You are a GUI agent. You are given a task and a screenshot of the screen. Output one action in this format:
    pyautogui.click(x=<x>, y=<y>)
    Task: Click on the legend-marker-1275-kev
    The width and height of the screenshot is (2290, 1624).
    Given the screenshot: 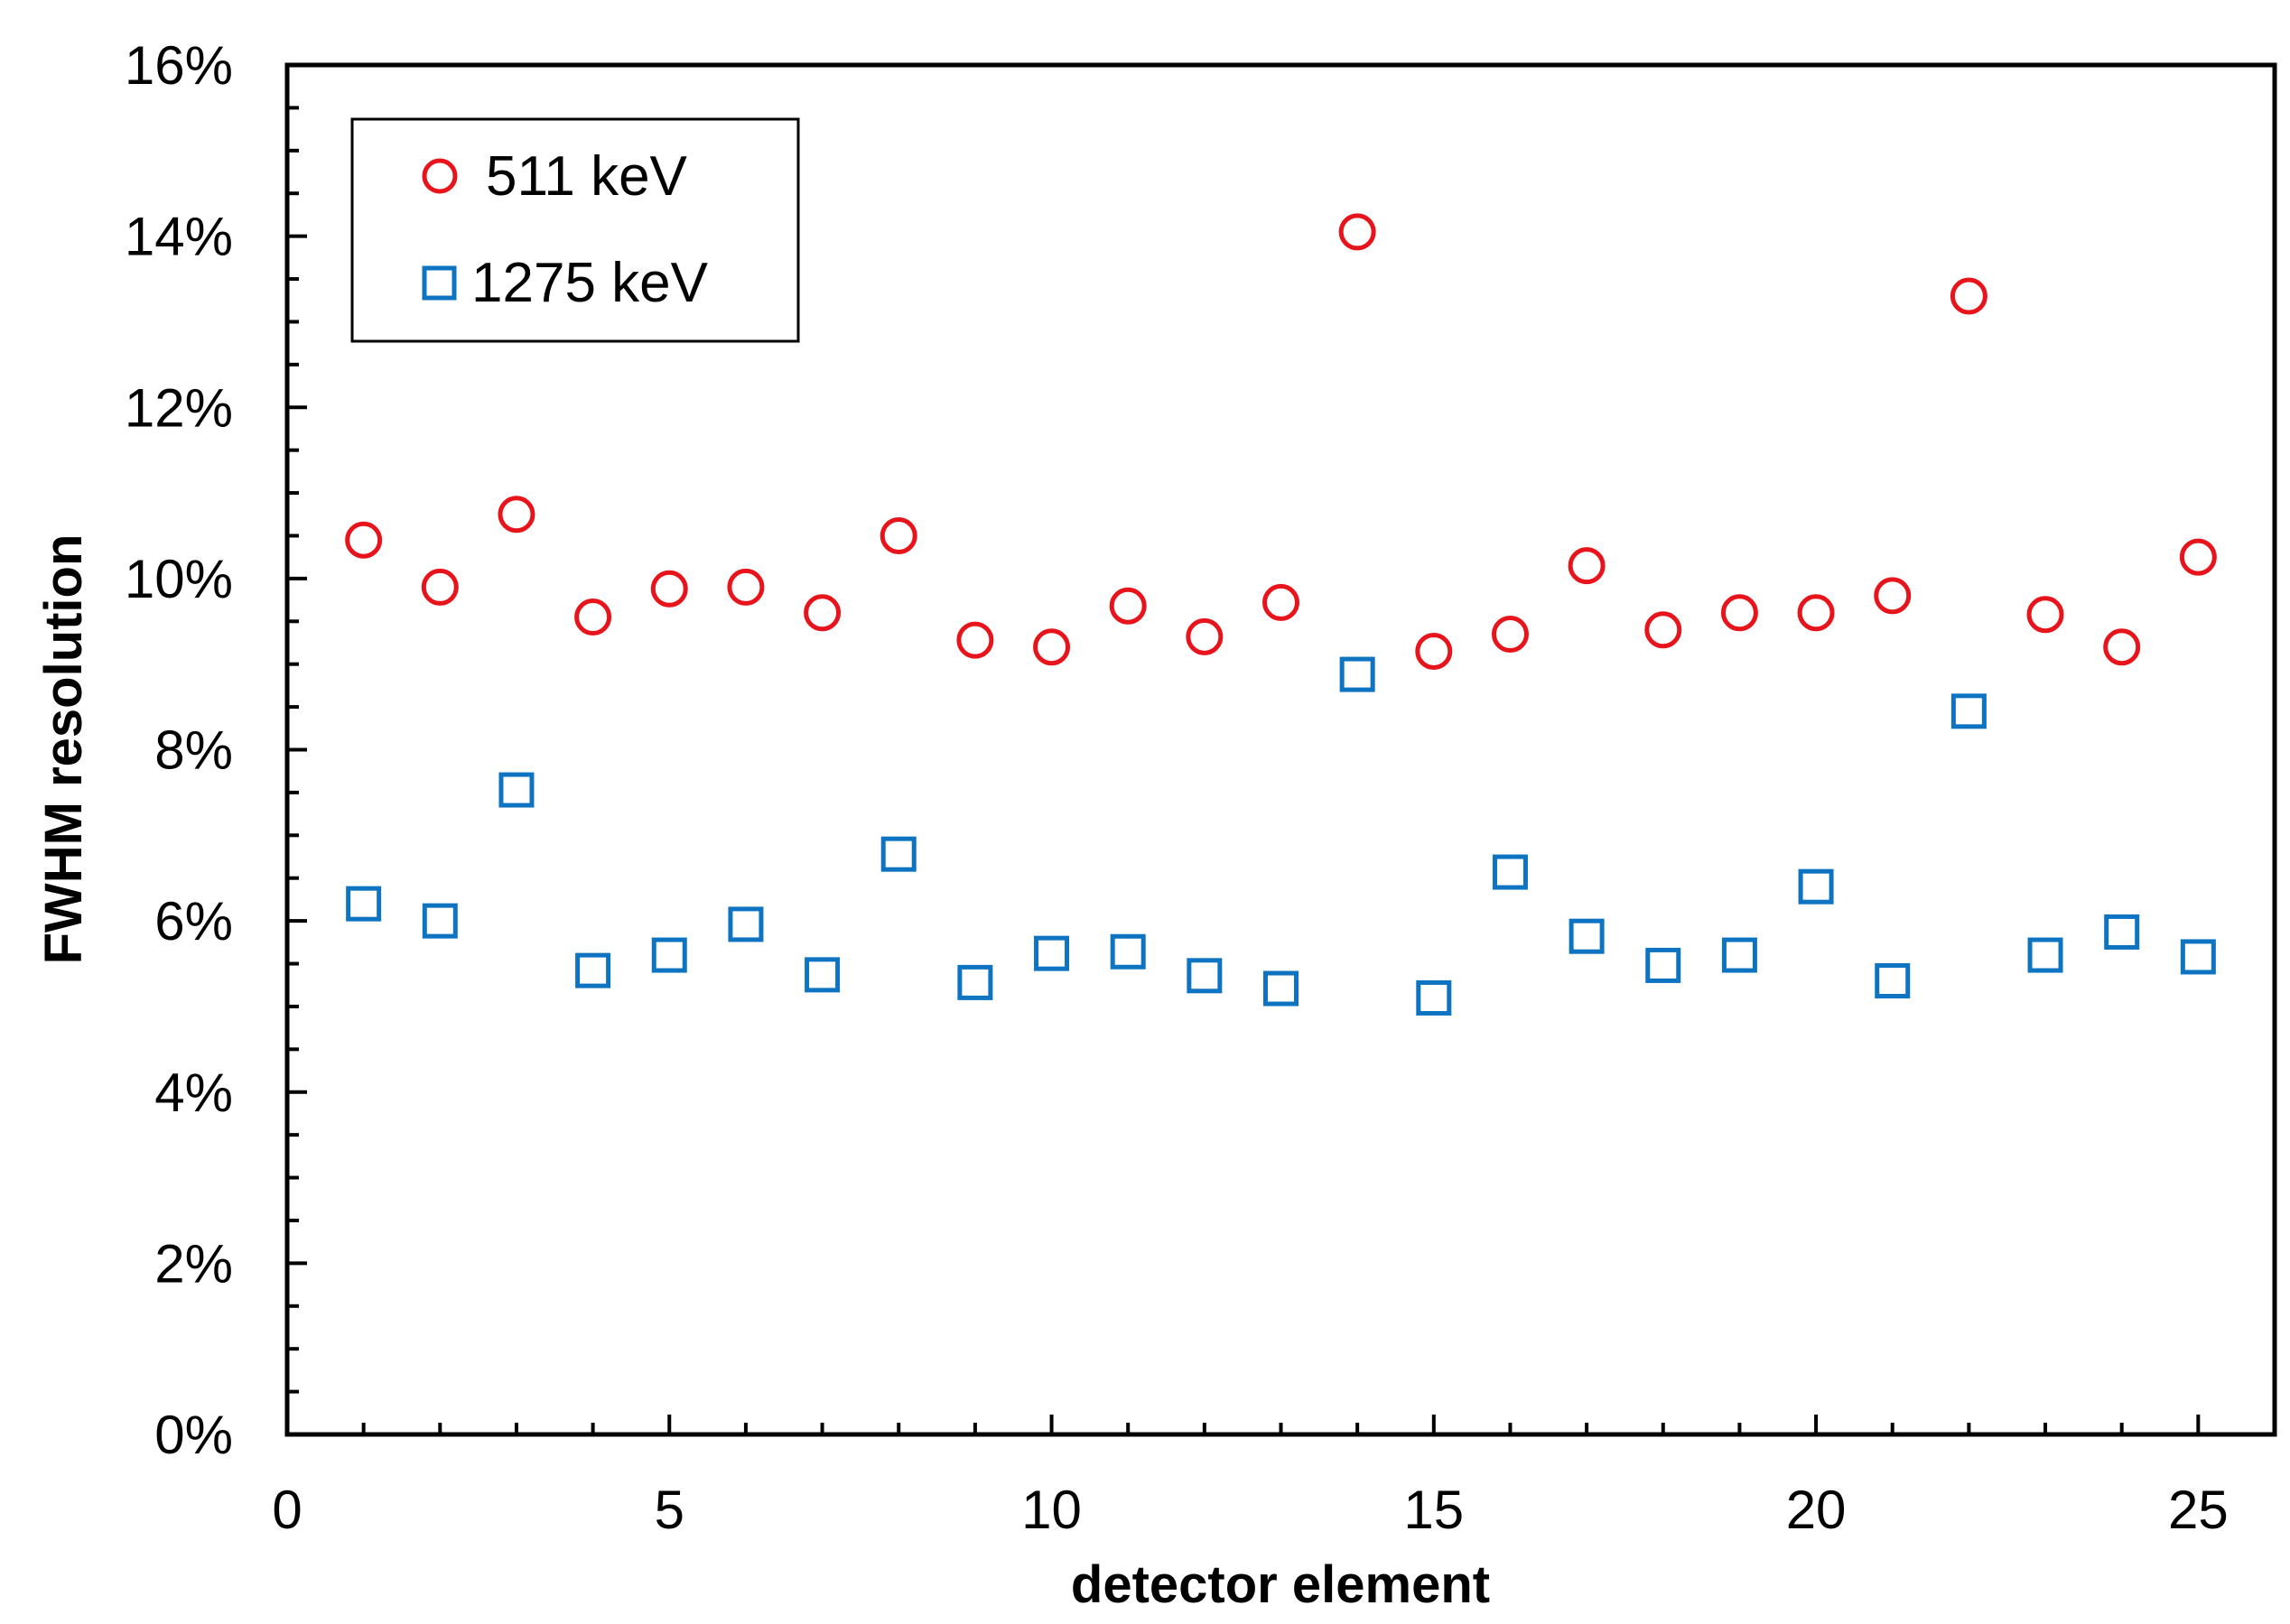 What is the action you would take?
    pyautogui.click(x=439, y=283)
    